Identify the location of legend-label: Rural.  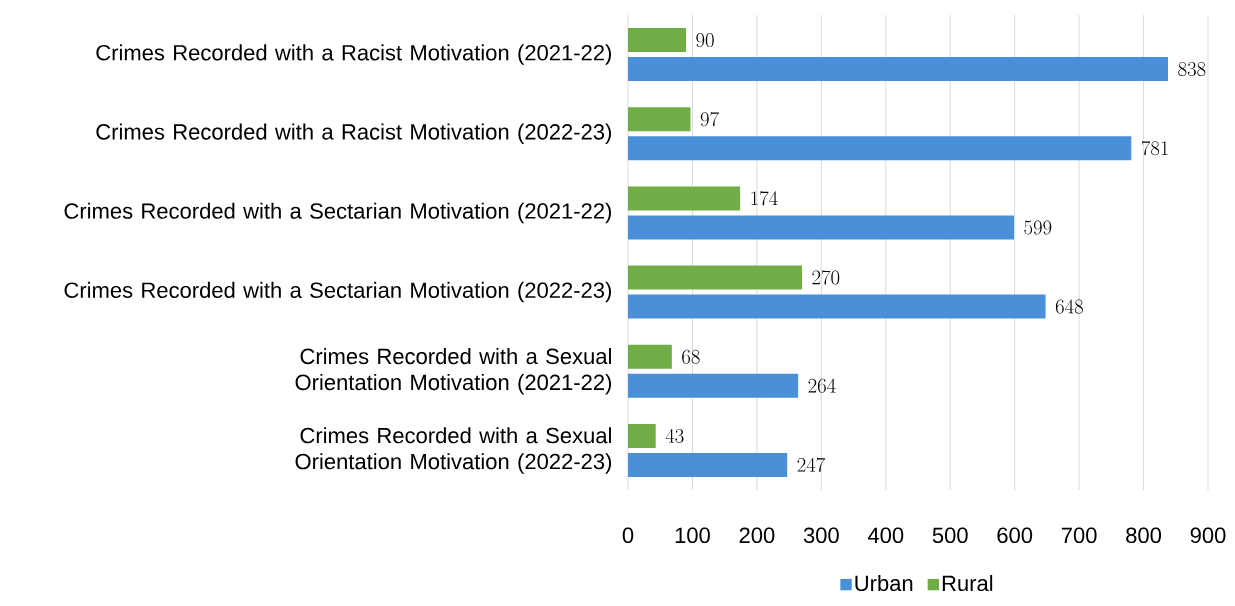
(967, 583).